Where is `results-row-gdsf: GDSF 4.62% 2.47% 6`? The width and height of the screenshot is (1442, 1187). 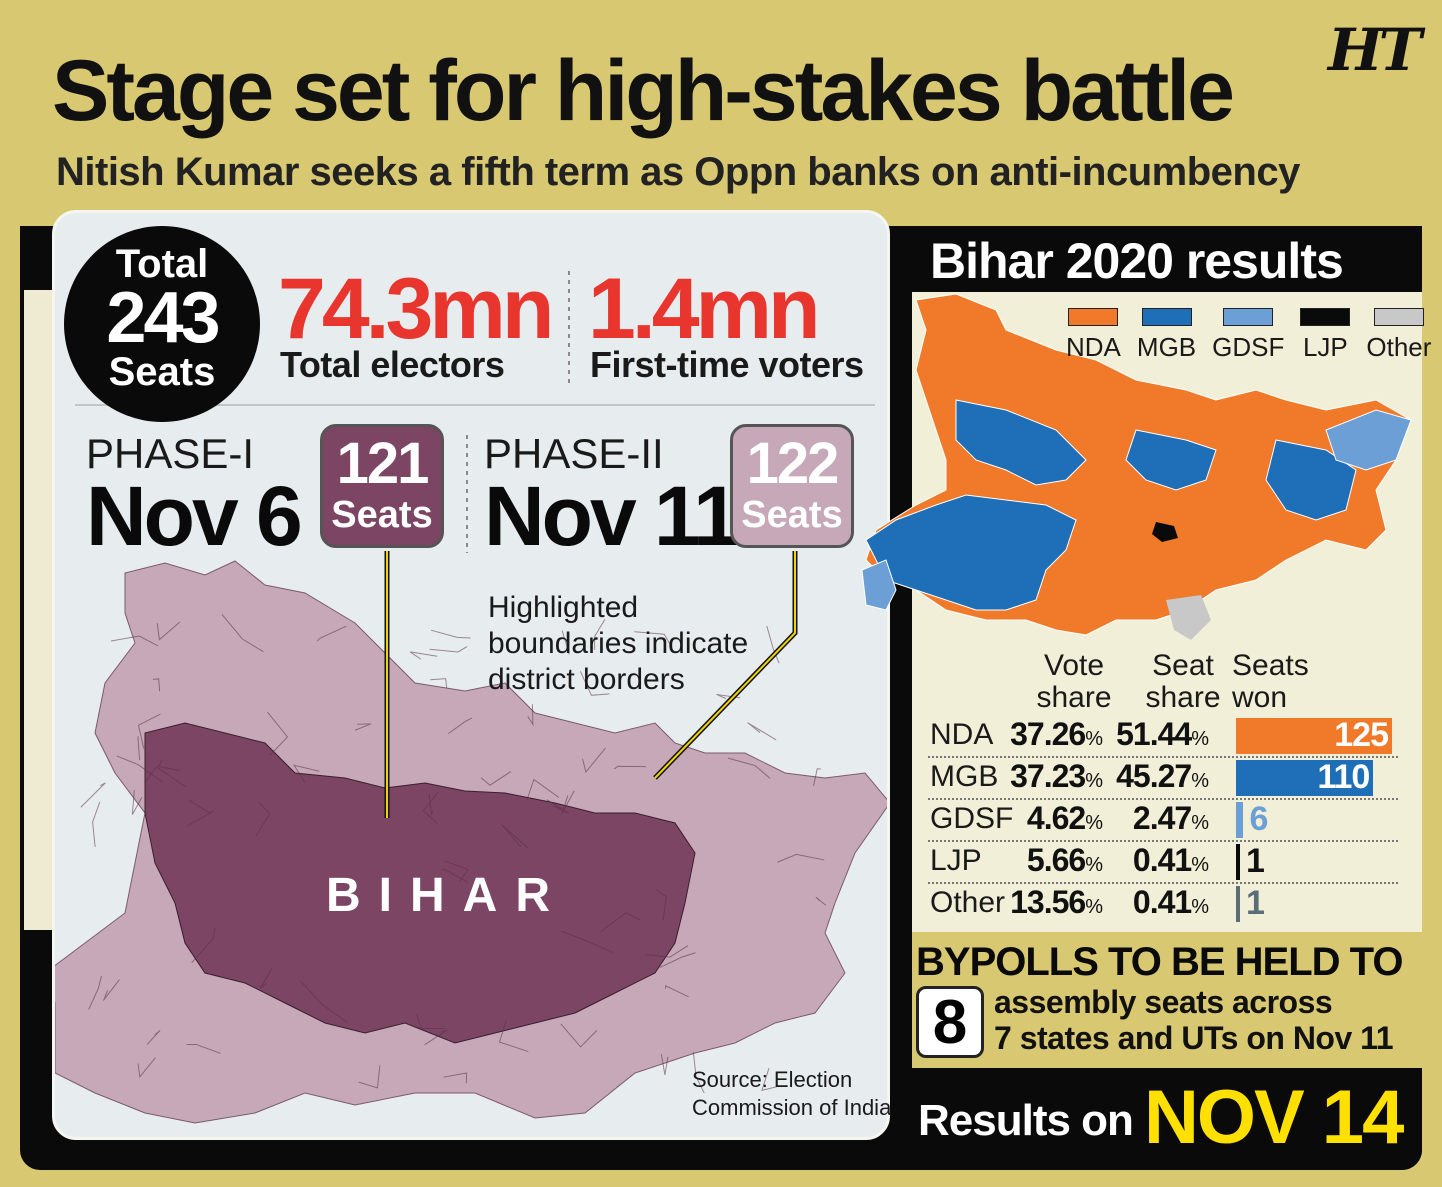
results-row-gdsf: GDSF 4.62% 2.47% 6 is located at coordinates (1163, 820).